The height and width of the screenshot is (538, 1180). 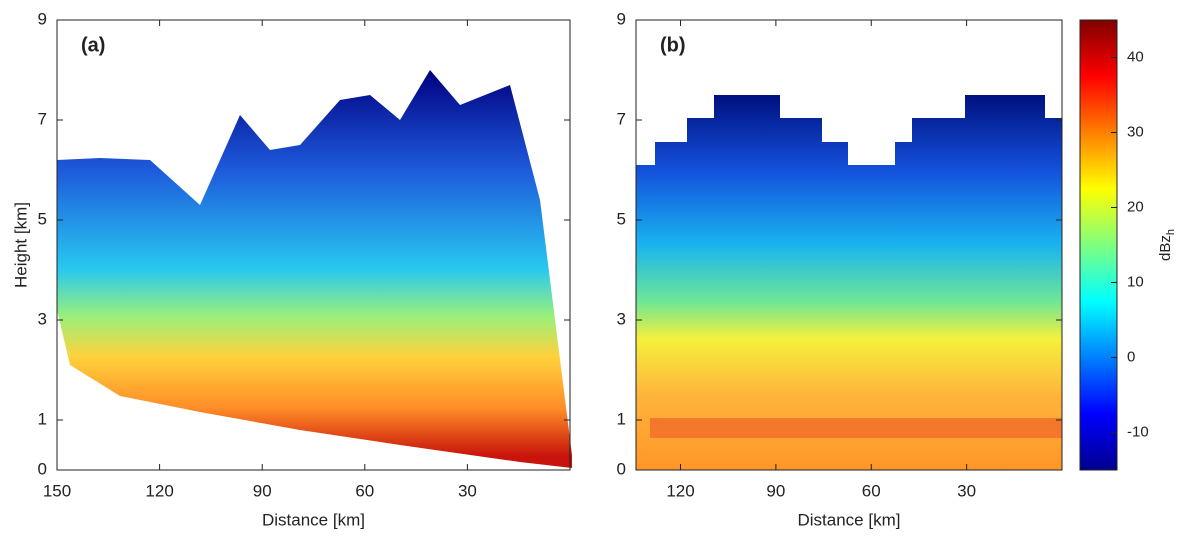 What do you see at coordinates (856, 428) in the screenshot?
I see `reflectivity-band` at bounding box center [856, 428].